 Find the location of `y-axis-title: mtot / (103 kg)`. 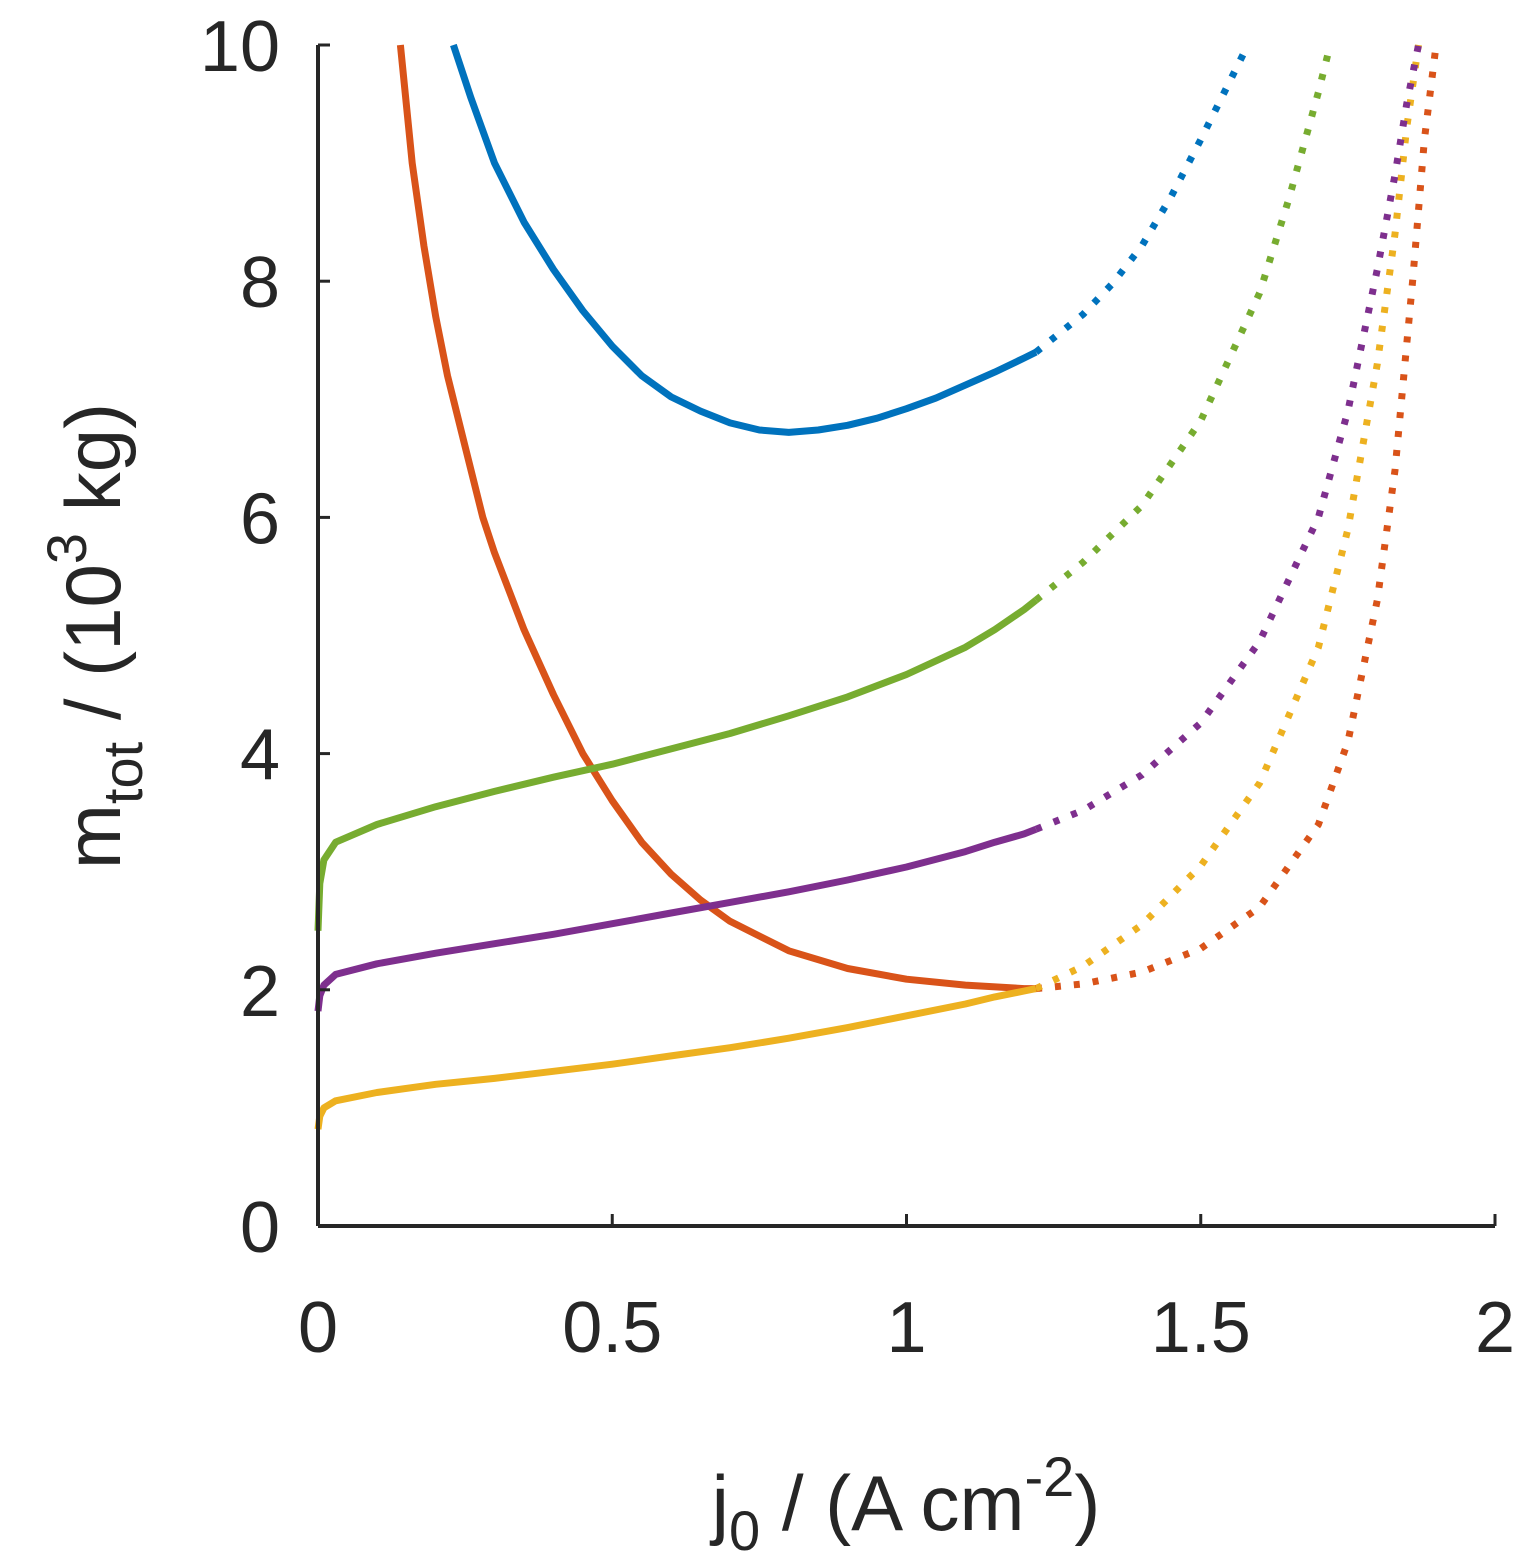

y-axis-title: mtot / (103 kg) is located at coordinates (94, 636).